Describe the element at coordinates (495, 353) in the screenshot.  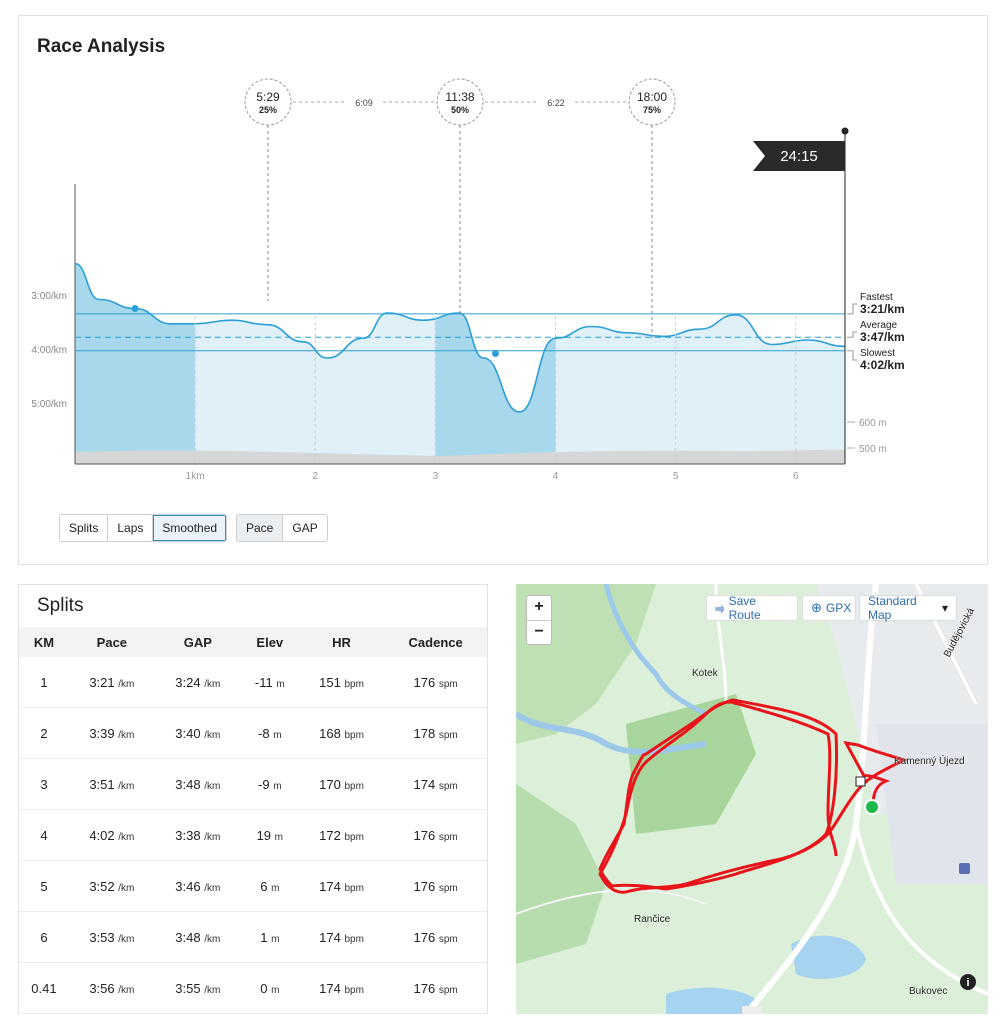
I see `slowest-point` at that location.